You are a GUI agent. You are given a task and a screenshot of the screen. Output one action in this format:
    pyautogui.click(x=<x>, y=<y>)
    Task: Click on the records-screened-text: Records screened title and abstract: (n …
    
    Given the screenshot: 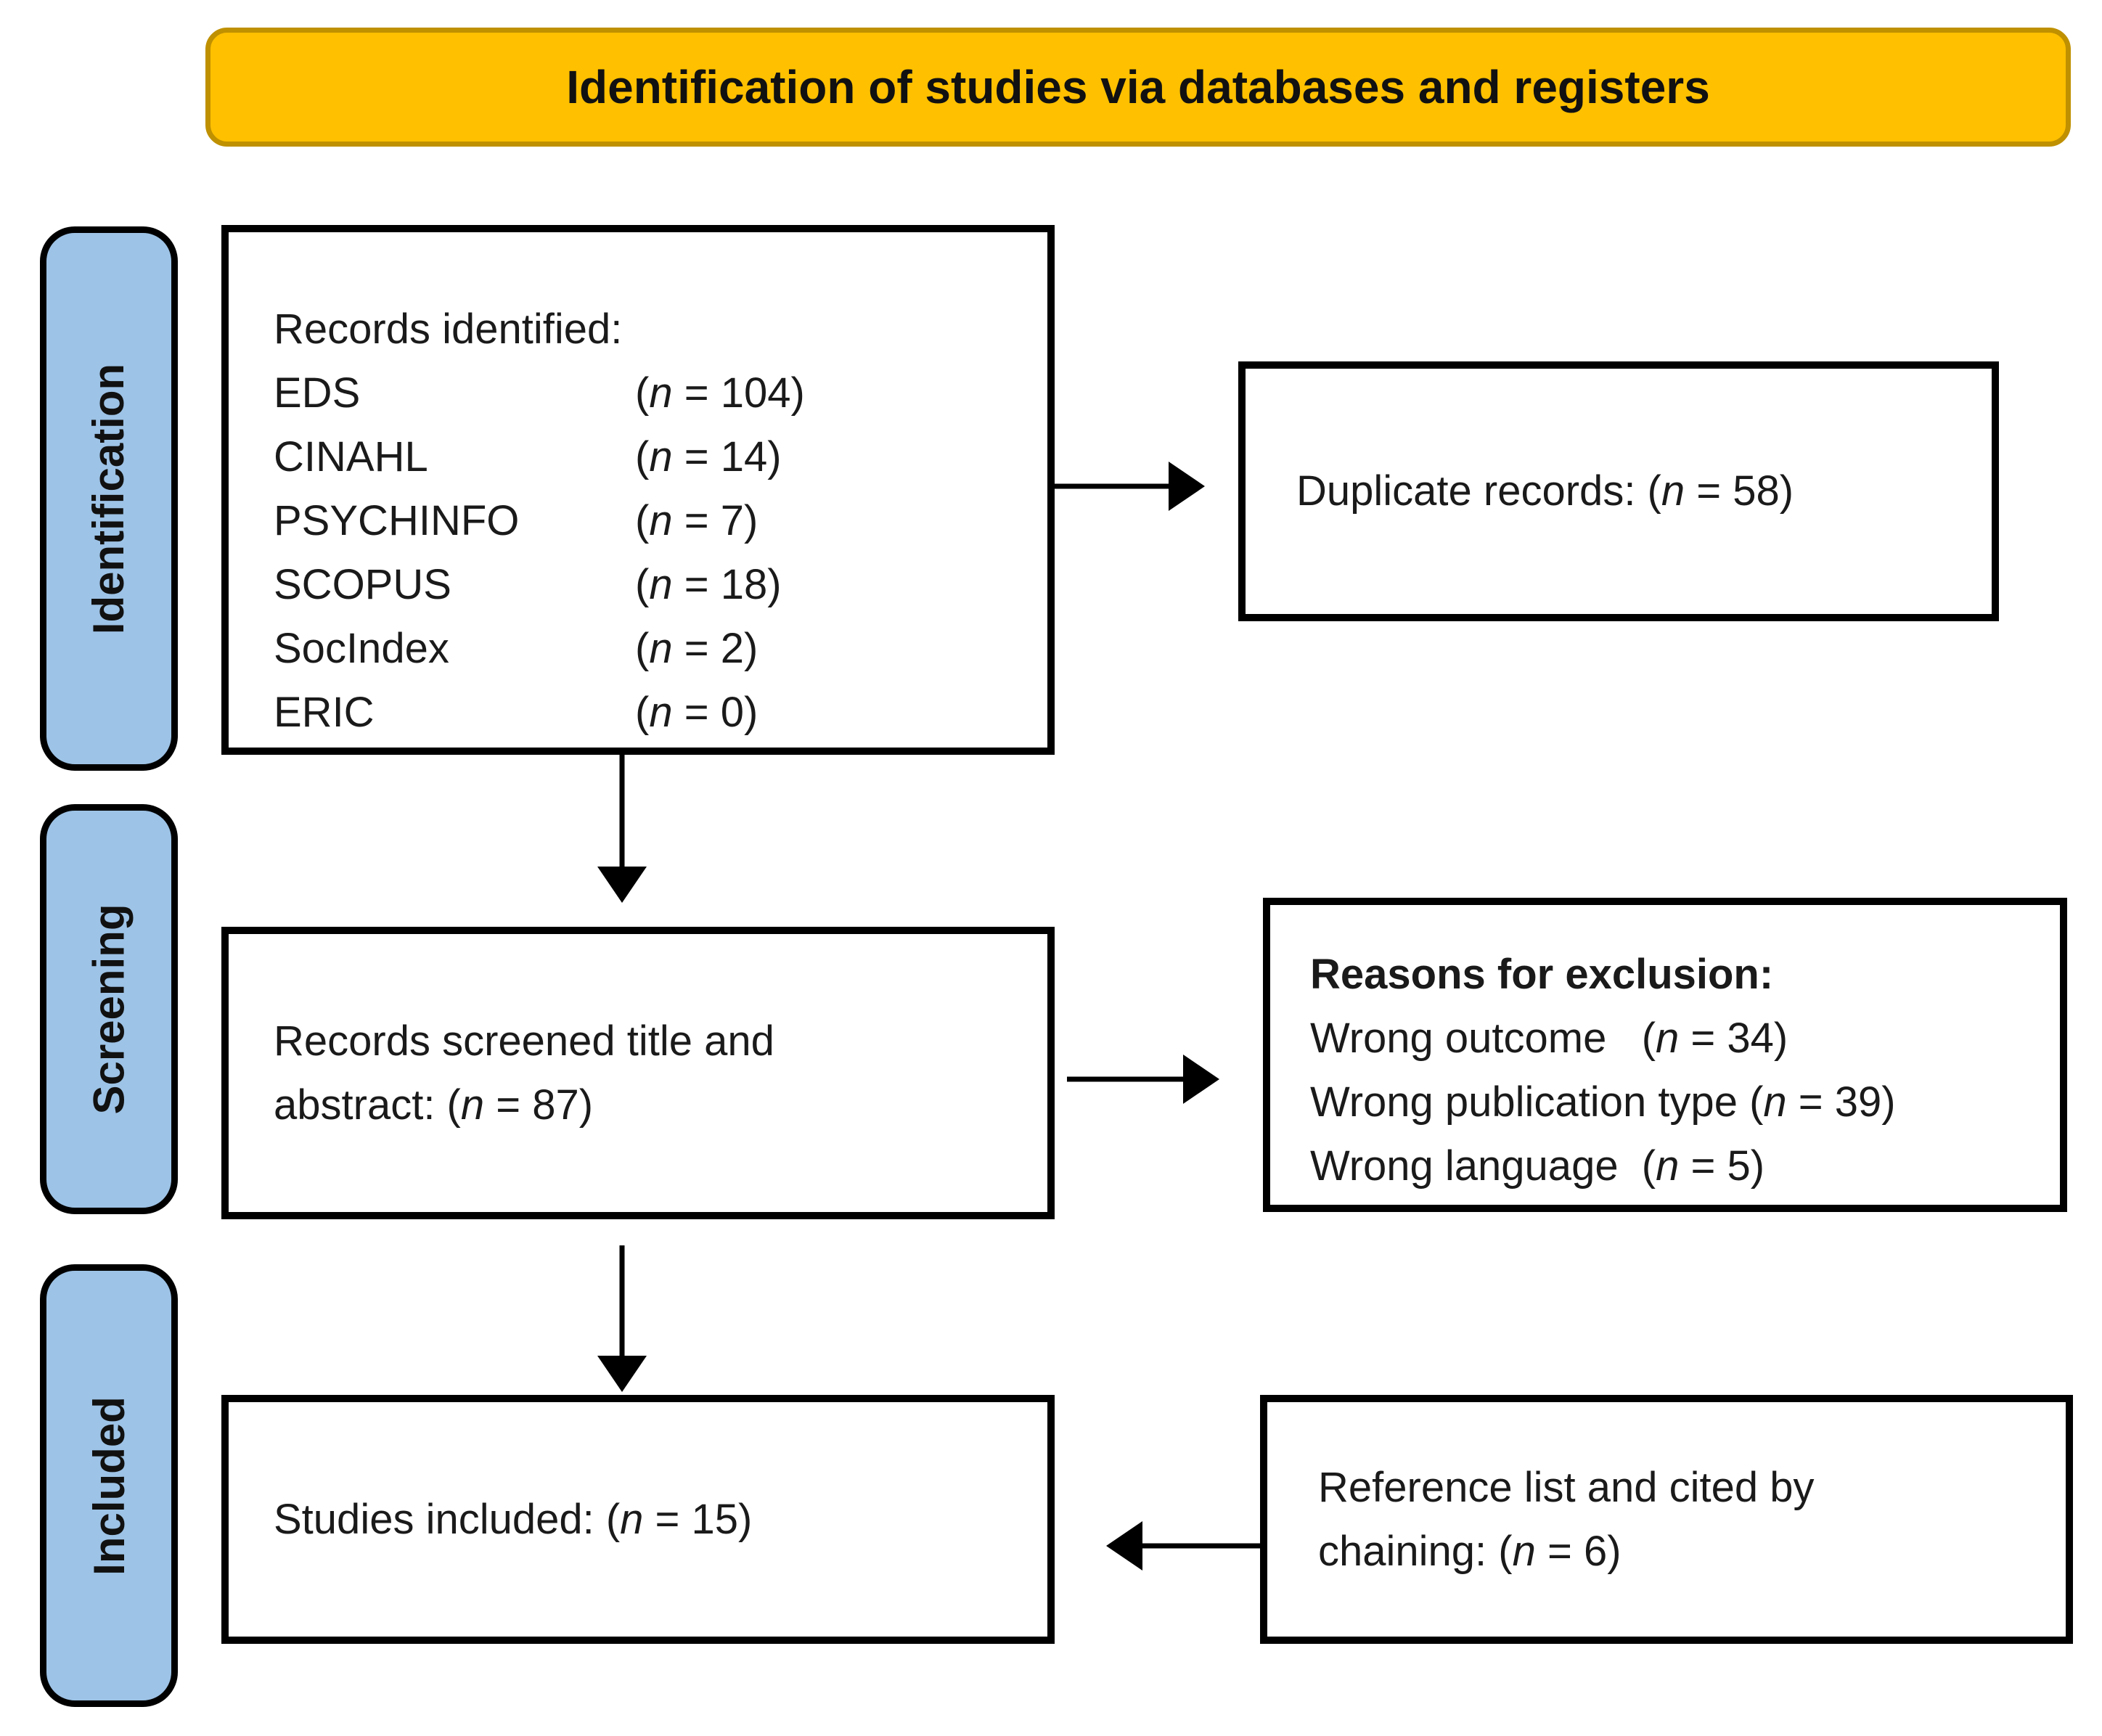 What is the action you would take?
    pyautogui.click(x=524, y=1073)
    